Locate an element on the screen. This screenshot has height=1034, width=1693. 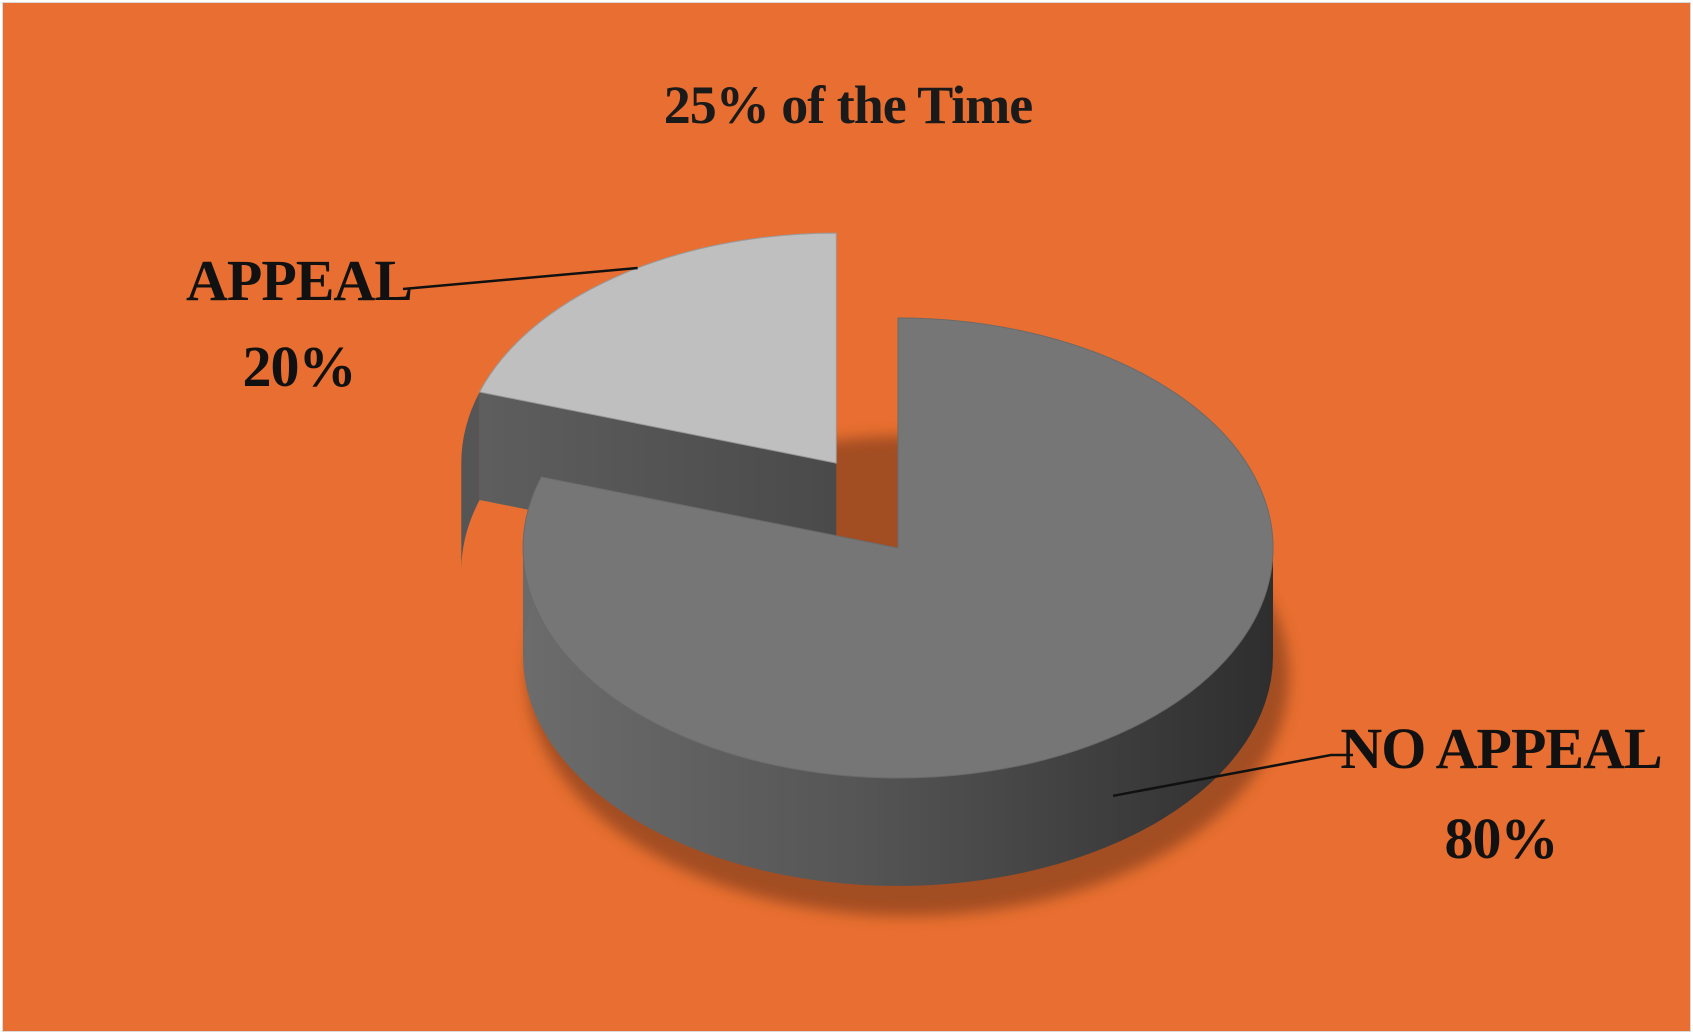
appeal-leader-line is located at coordinates (520, 278).